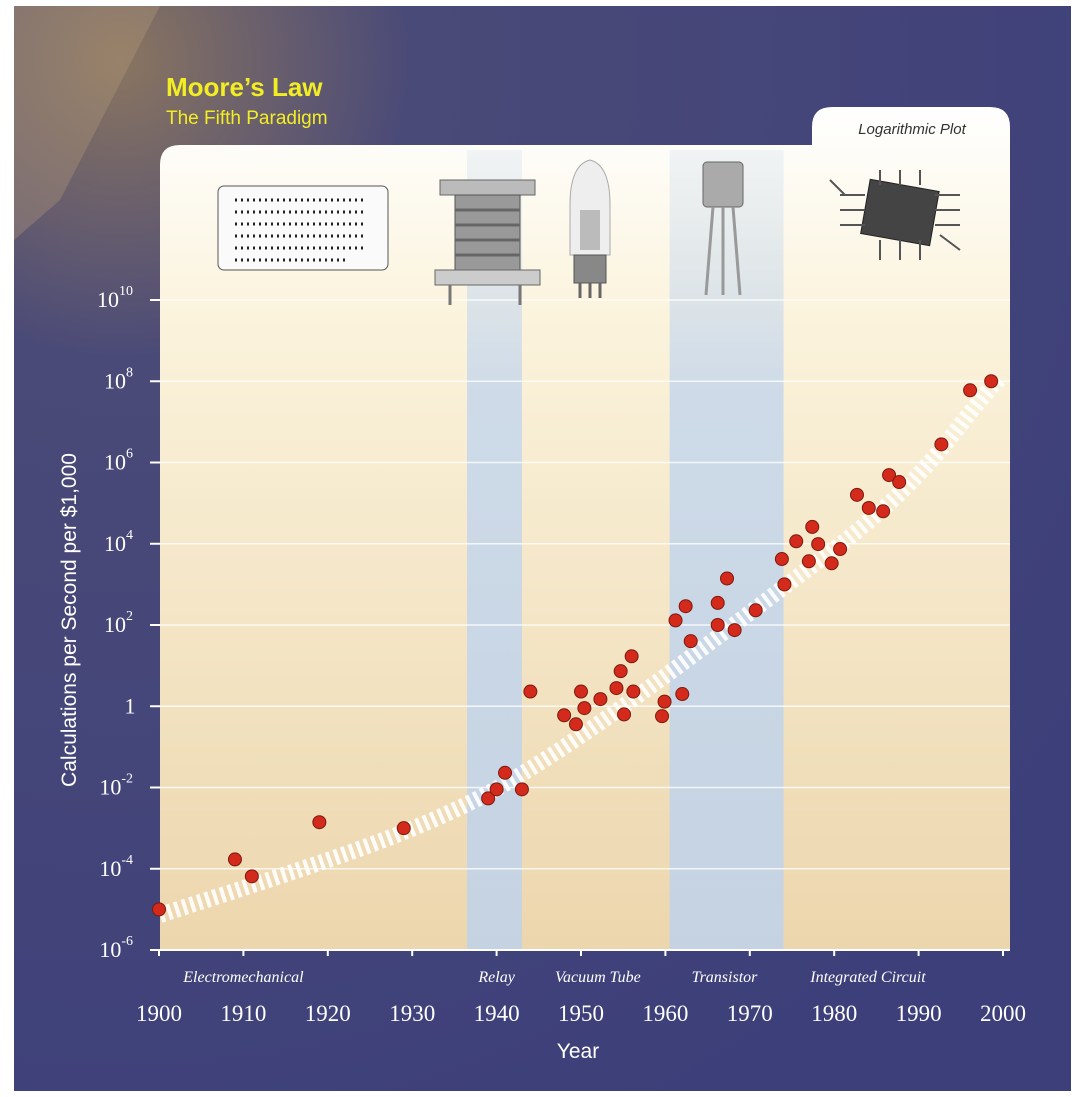  Describe the element at coordinates (129, 535) in the screenshot. I see `y-tick-exponent: 4` at that location.